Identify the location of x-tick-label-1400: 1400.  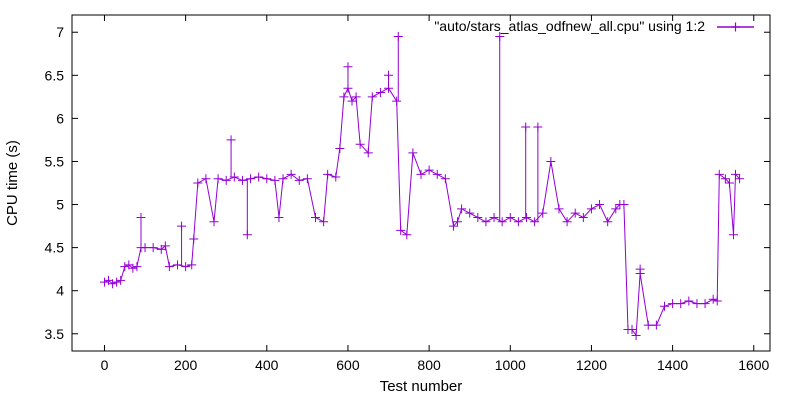
(672, 365).